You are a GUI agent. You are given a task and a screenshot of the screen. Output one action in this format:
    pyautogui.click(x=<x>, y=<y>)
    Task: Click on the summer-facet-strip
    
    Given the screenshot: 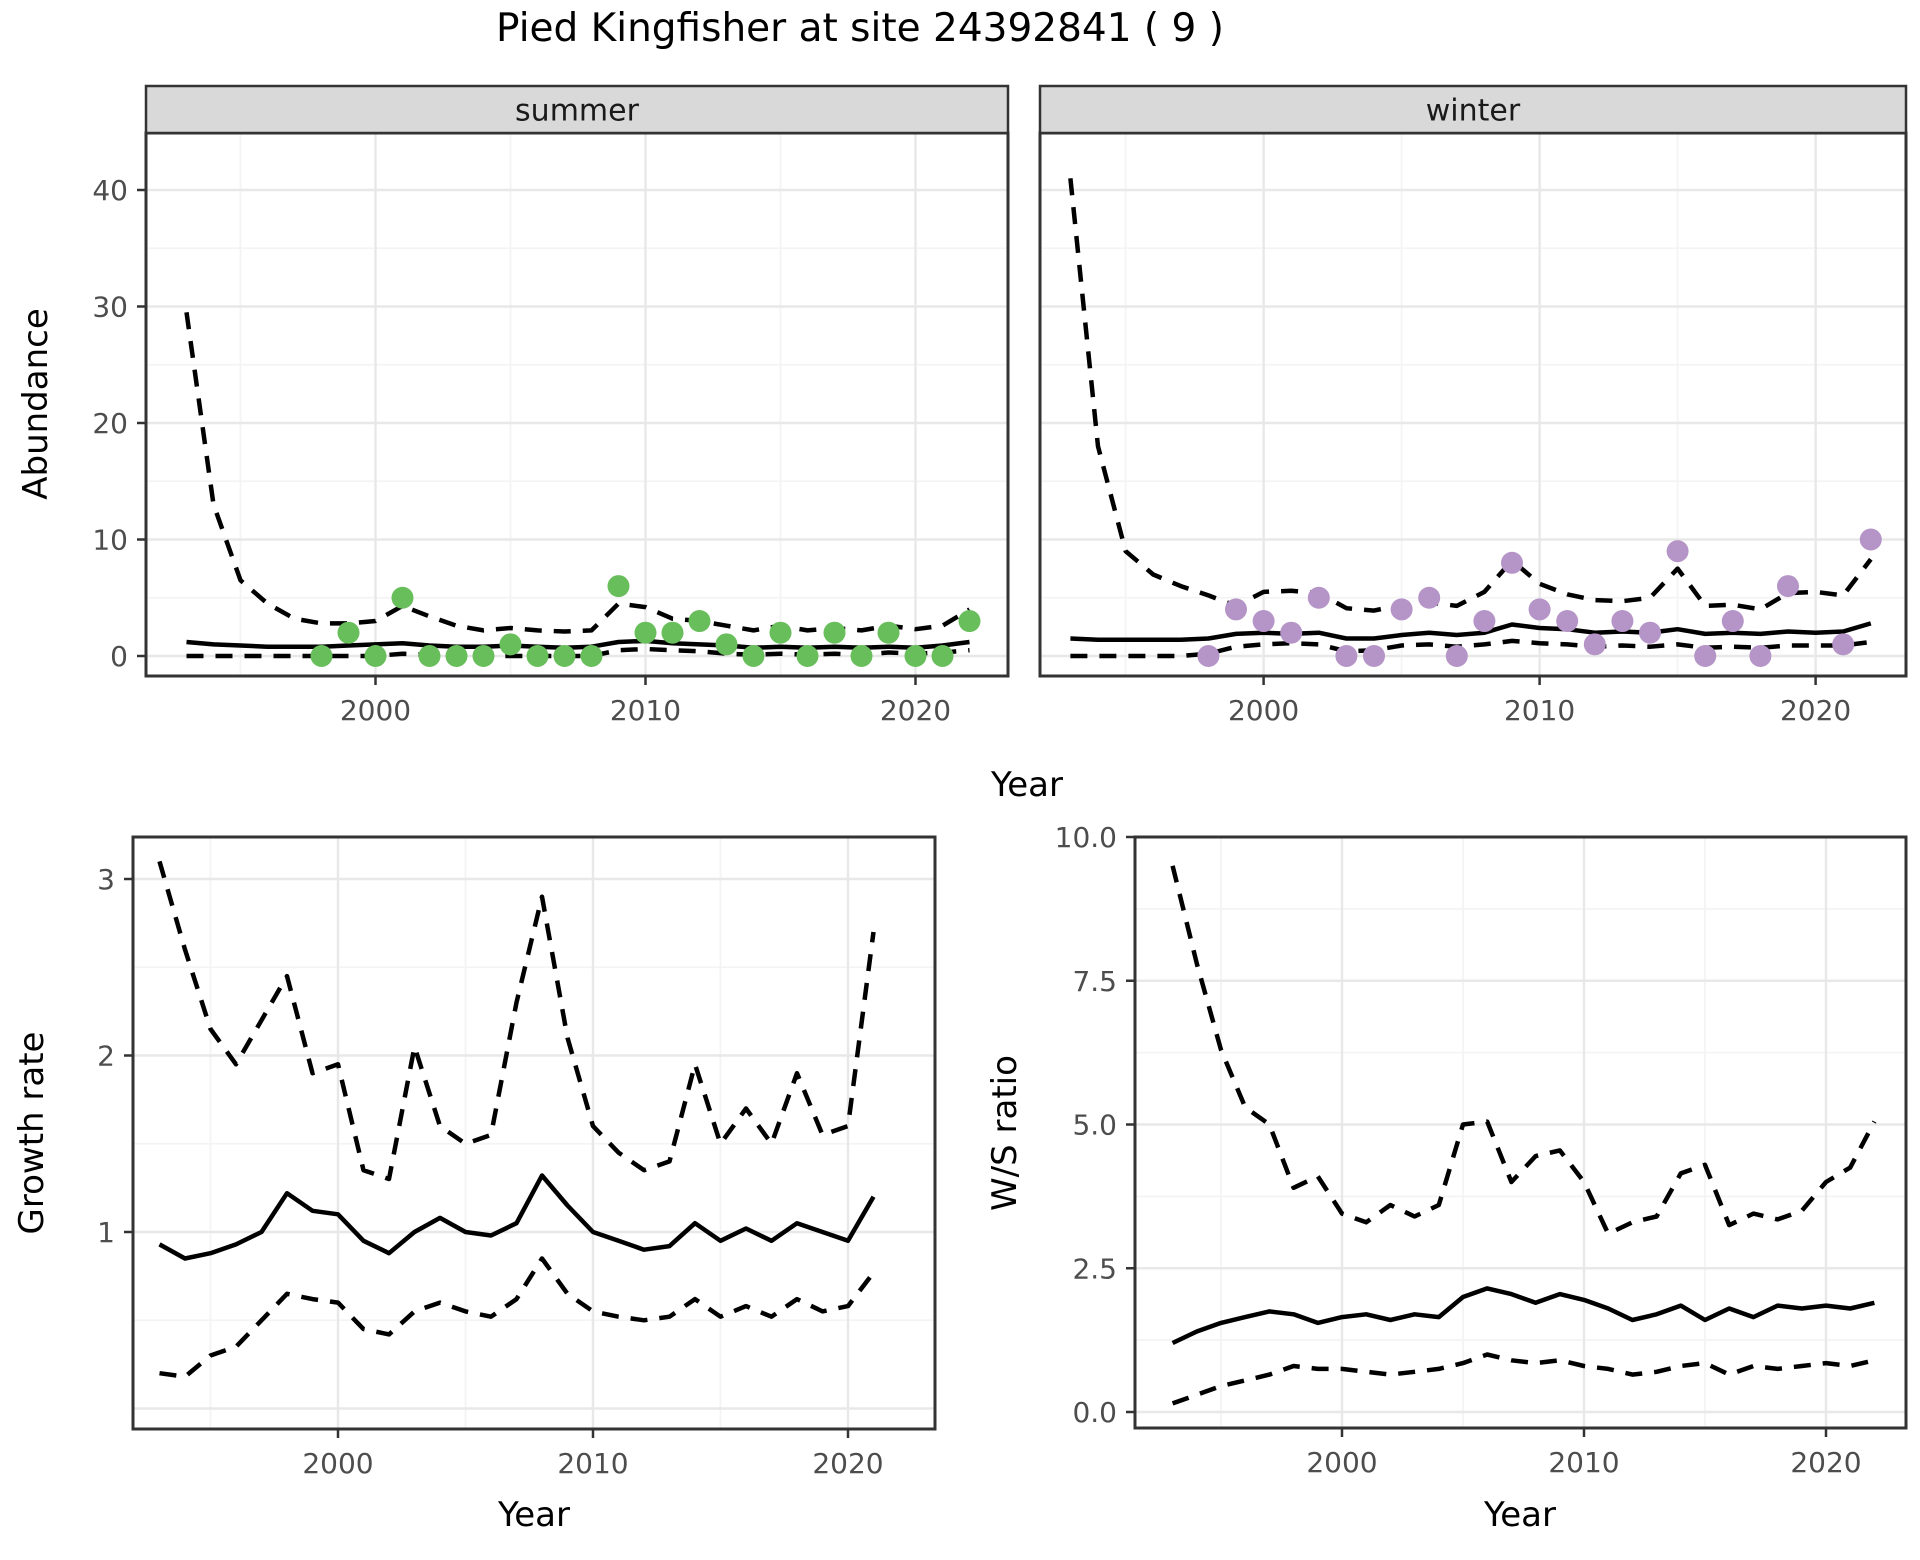 What is the action you would take?
    pyautogui.click(x=577, y=109)
    